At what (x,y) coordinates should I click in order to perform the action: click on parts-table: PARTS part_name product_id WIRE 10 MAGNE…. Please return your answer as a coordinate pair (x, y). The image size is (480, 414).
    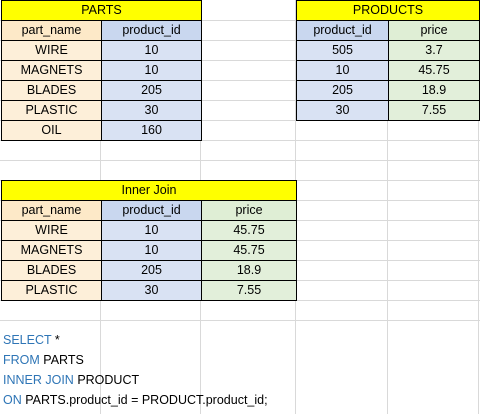
    Looking at the image, I should click on (101, 70).